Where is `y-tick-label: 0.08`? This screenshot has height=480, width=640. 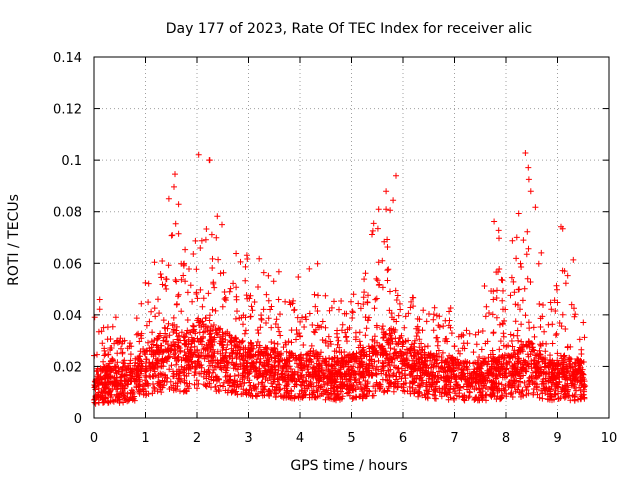
y-tick-label: 0.08 is located at coordinates (67, 213).